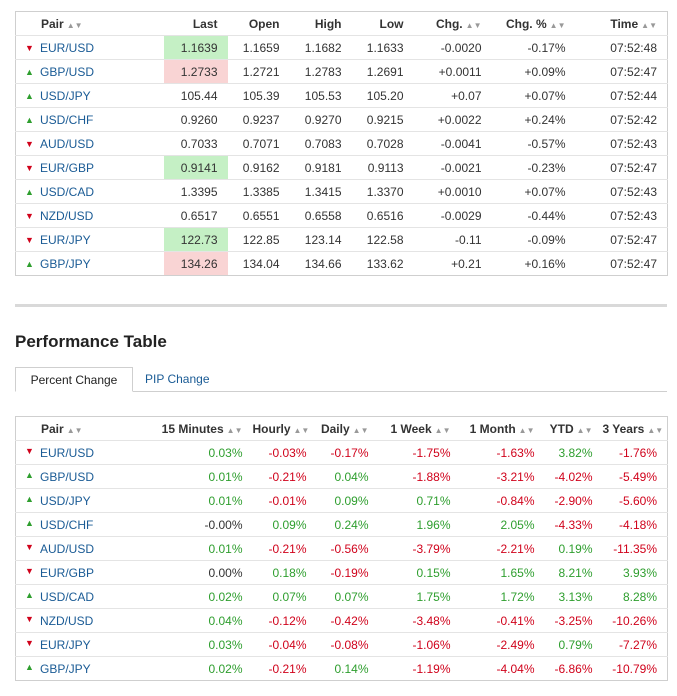  Describe the element at coordinates (264, 23) in the screenshot. I see `col-header-open: Open` at that location.